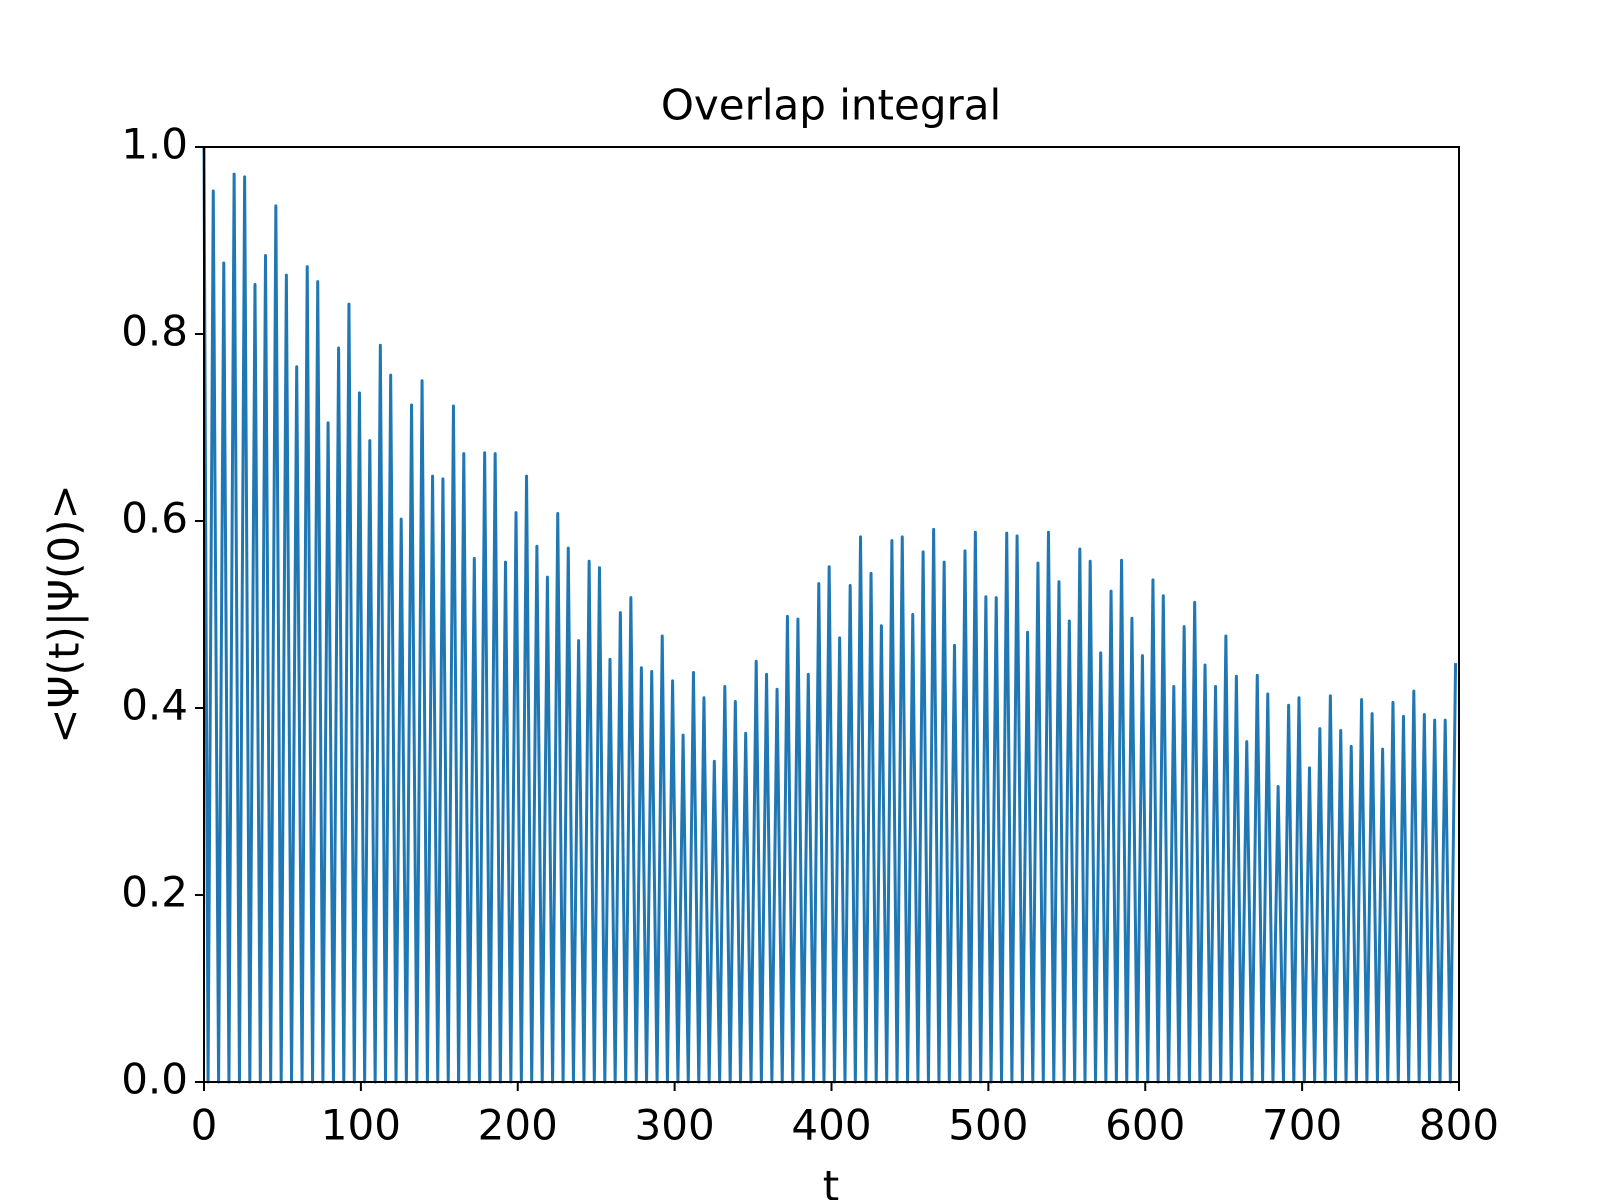 This screenshot has height=1200, width=1600. What do you see at coordinates (361, 1125) in the screenshot?
I see `x-tick-label: 100` at bounding box center [361, 1125].